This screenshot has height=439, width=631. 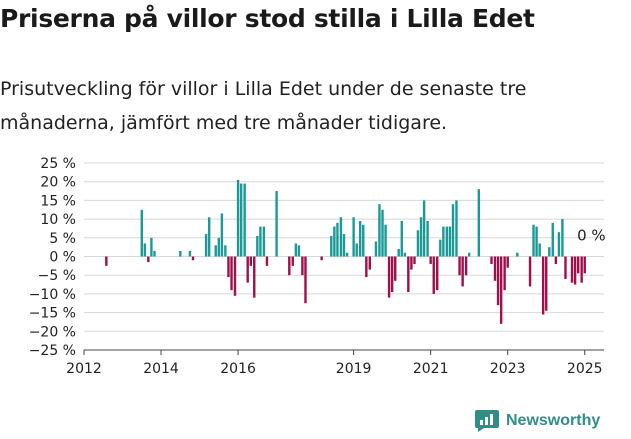 I want to click on x-tick-label: 2016, so click(x=238, y=369).